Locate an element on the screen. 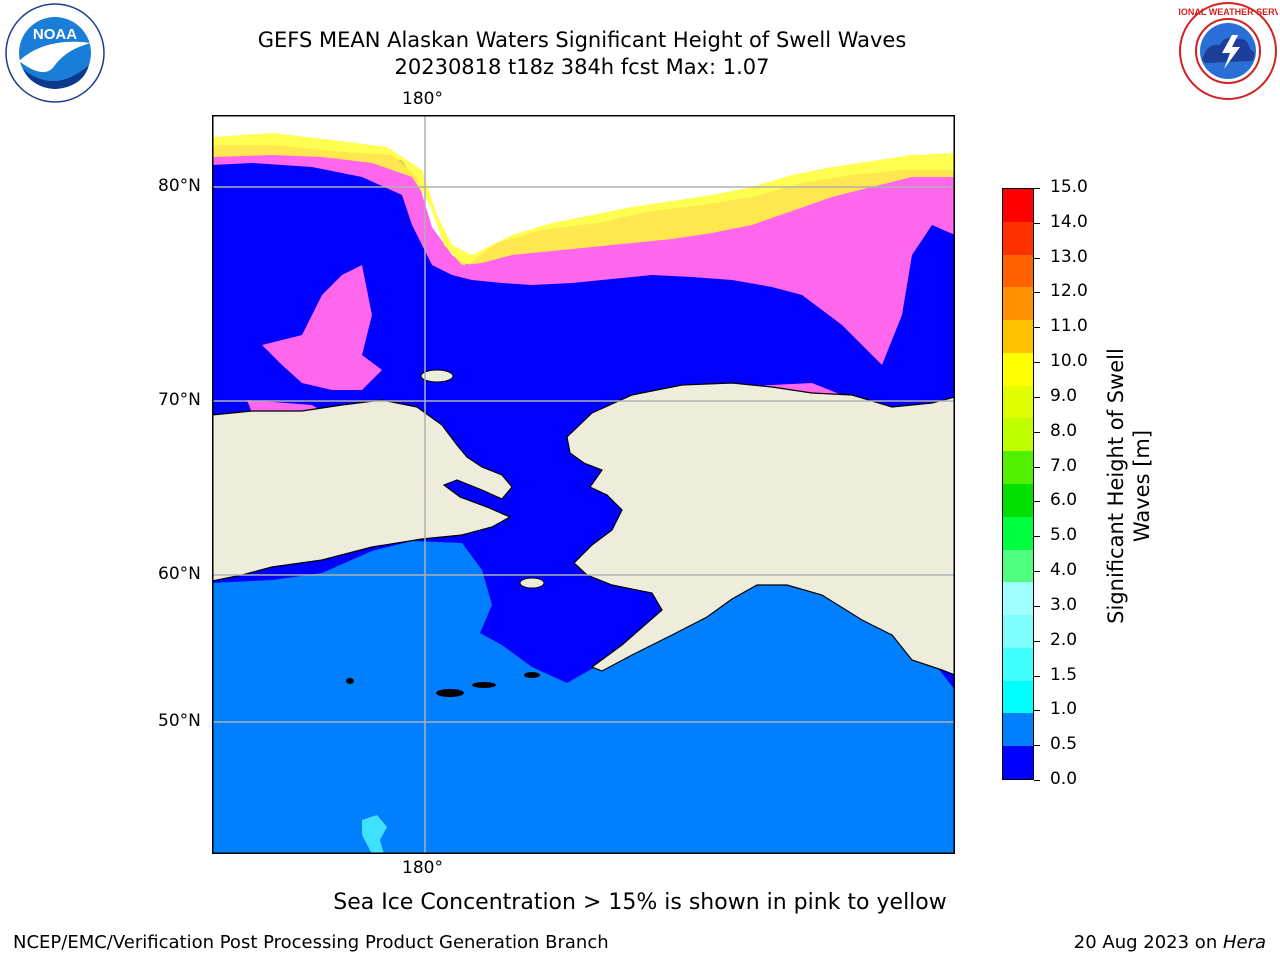 The image size is (1280, 960). footer-date-text: 20 Aug 2023 on is located at coordinates (1148, 942).